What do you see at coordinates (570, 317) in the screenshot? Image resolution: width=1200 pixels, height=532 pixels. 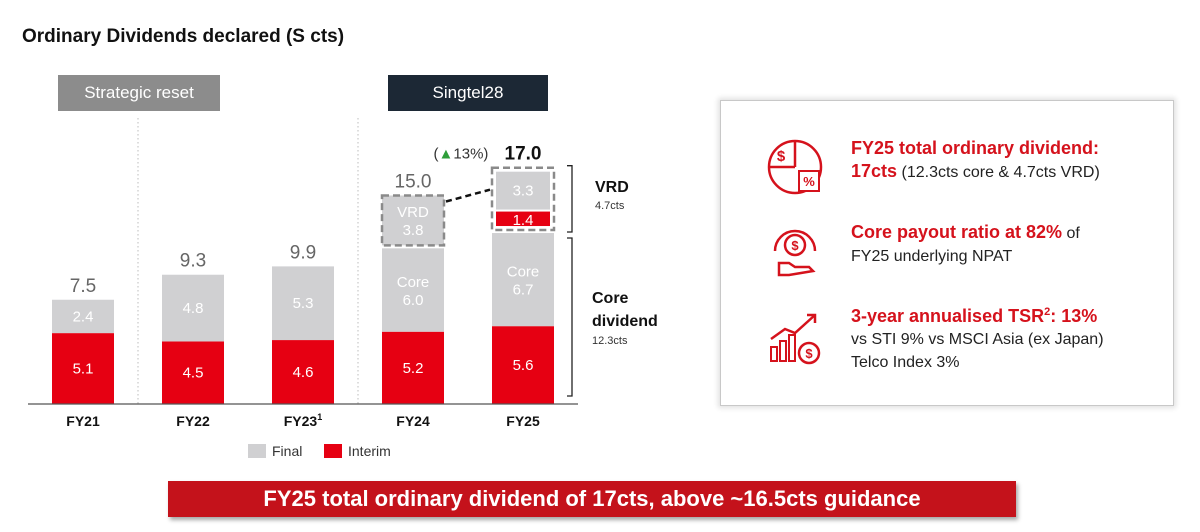 I see `core-bracket` at bounding box center [570, 317].